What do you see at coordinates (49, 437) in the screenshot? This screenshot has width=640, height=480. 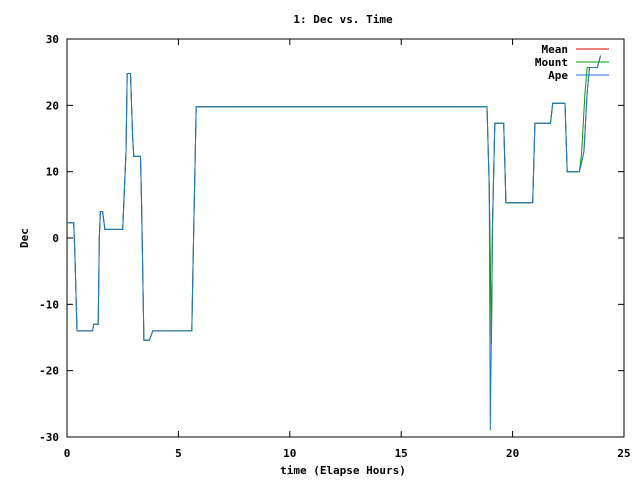 I see `y-tick-label: -30` at bounding box center [49, 437].